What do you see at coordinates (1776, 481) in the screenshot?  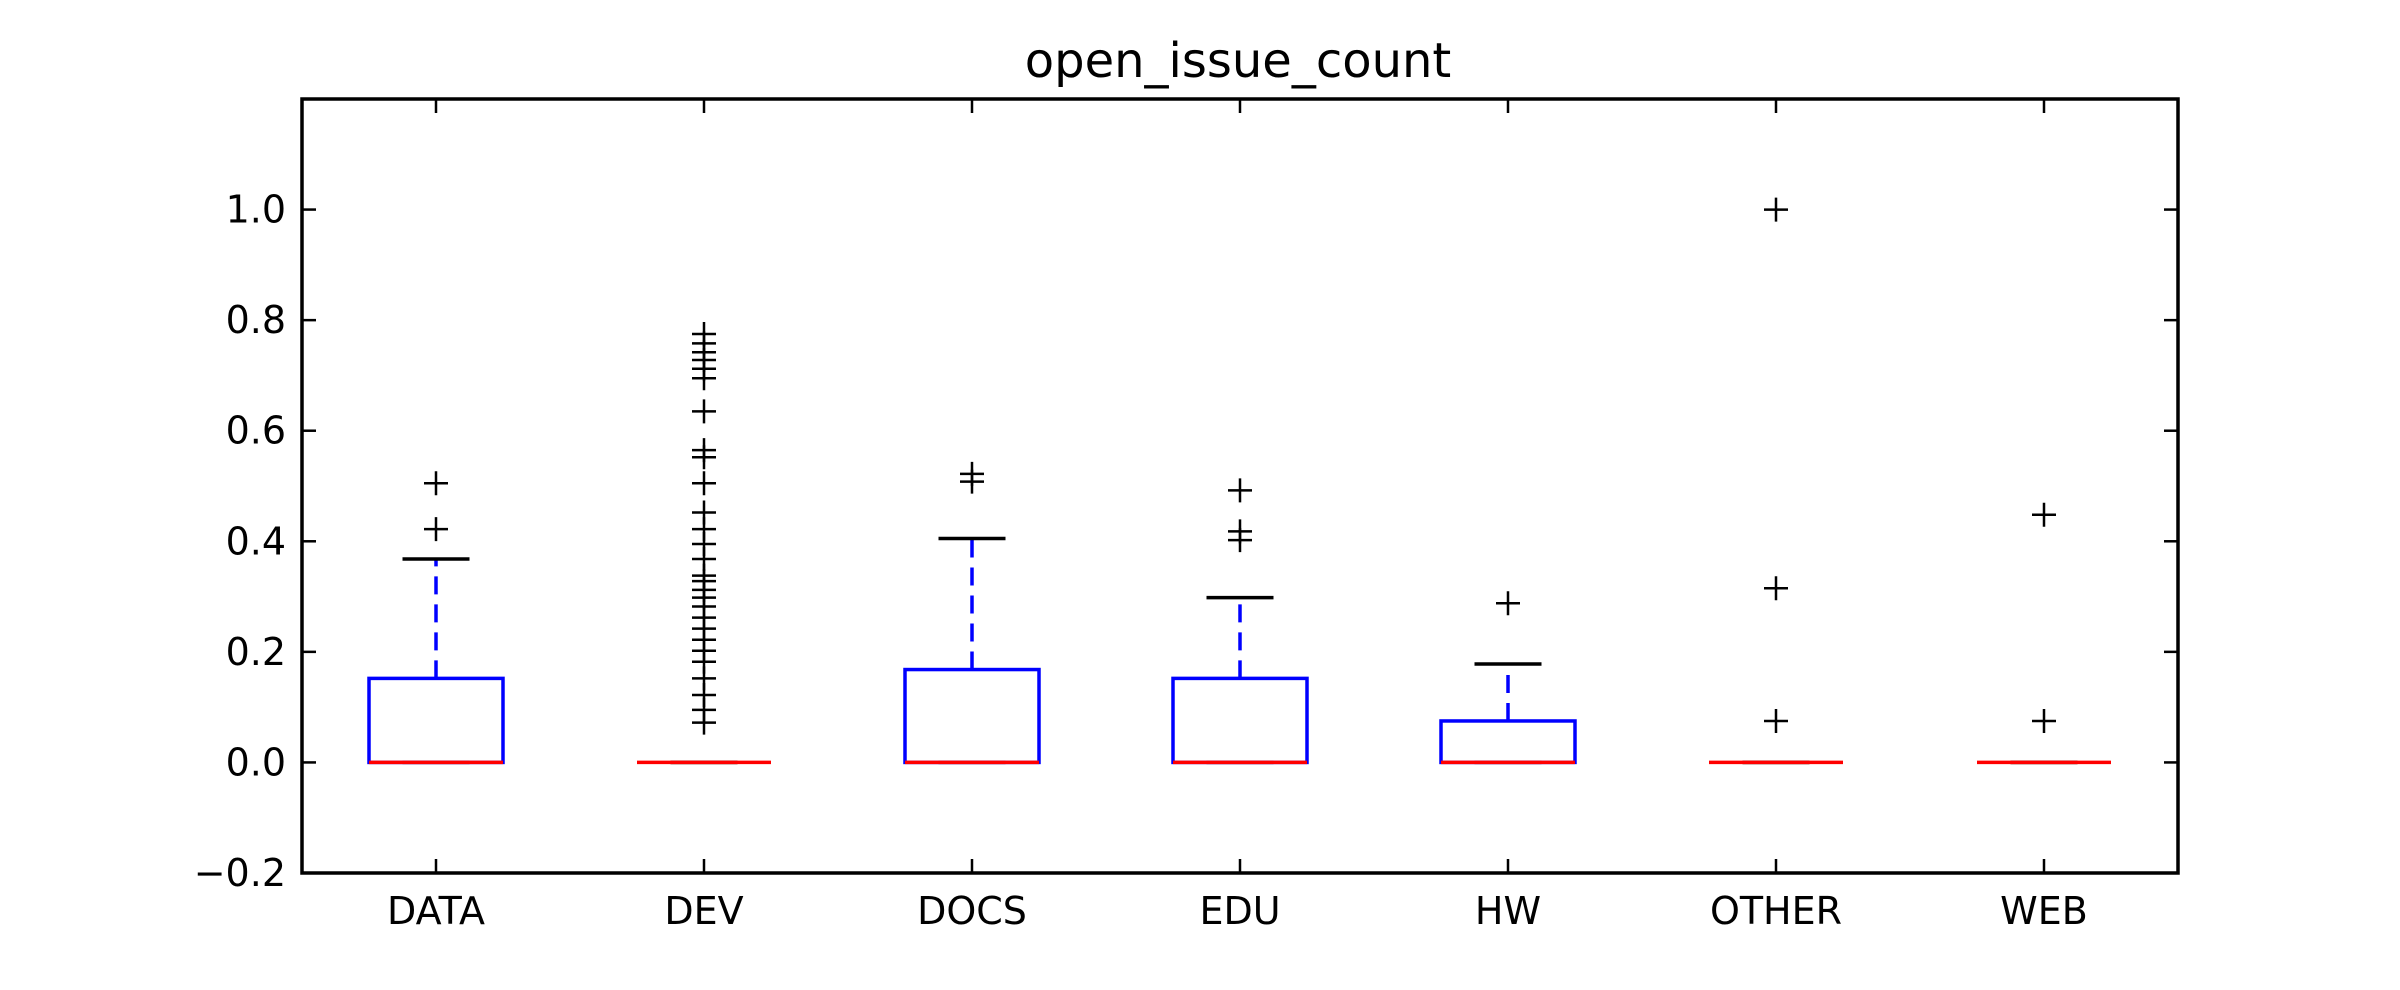 I see `box-group-other` at bounding box center [1776, 481].